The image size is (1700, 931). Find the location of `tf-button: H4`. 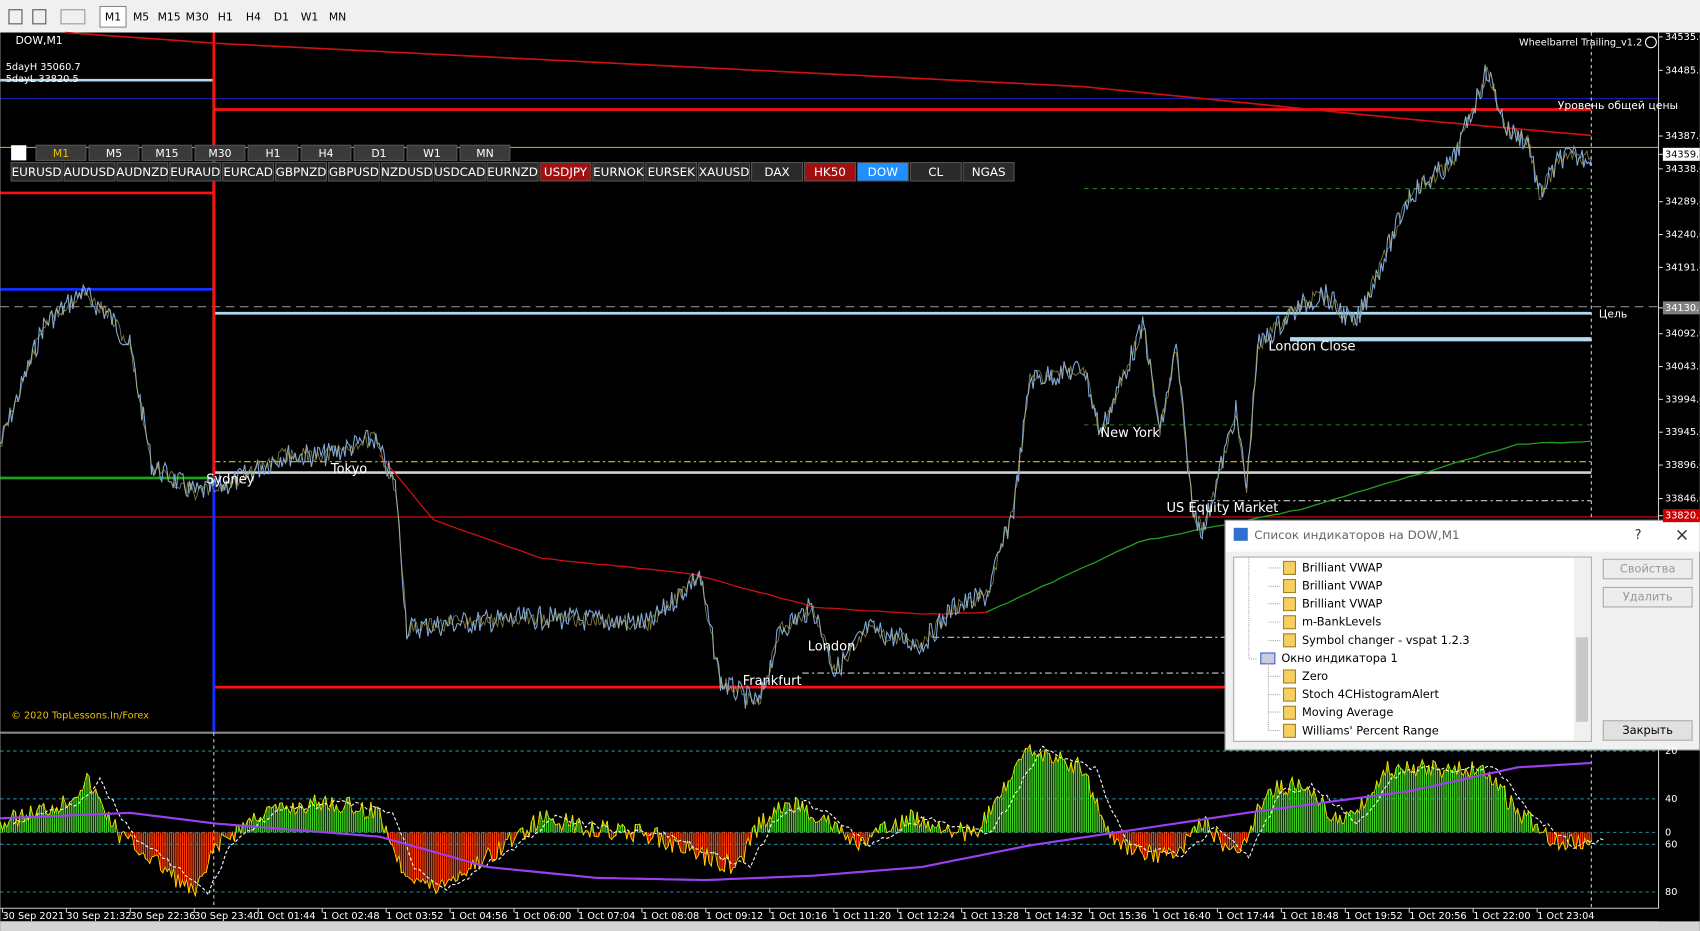

tf-button: H4 is located at coordinates (325, 153).